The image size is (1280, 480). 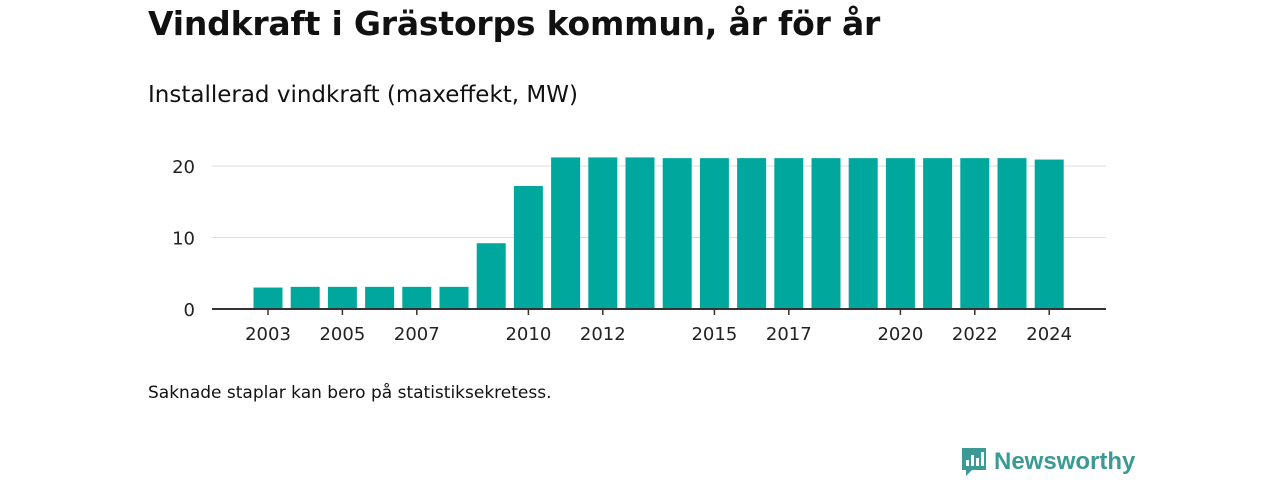 I want to click on newsworthy-logo-text: Newsworthy, so click(x=1065, y=461).